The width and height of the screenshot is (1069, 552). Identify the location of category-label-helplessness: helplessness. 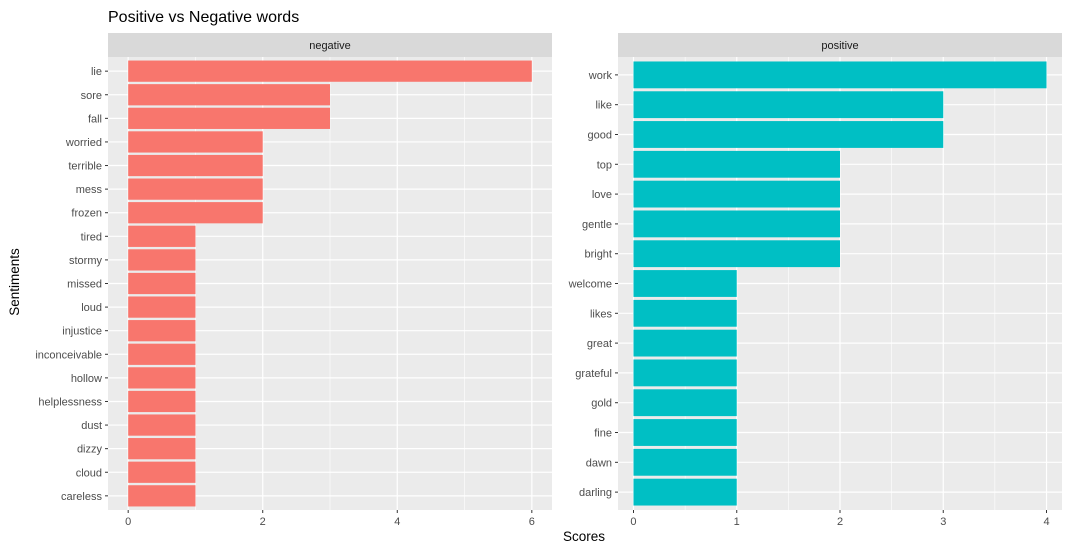
(70, 402).